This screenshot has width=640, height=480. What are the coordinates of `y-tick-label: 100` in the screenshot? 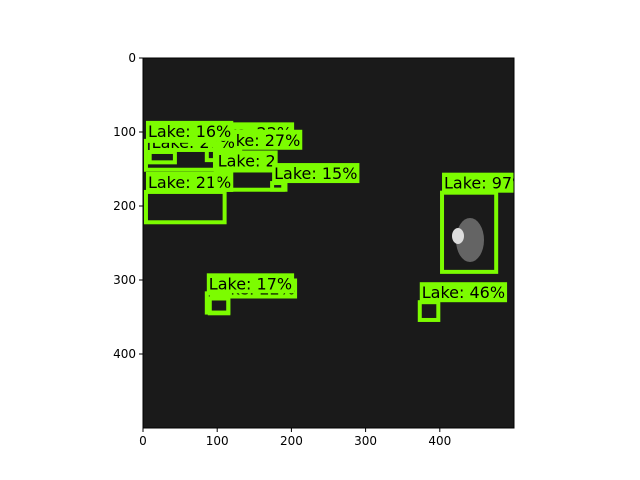 It's located at (124, 132).